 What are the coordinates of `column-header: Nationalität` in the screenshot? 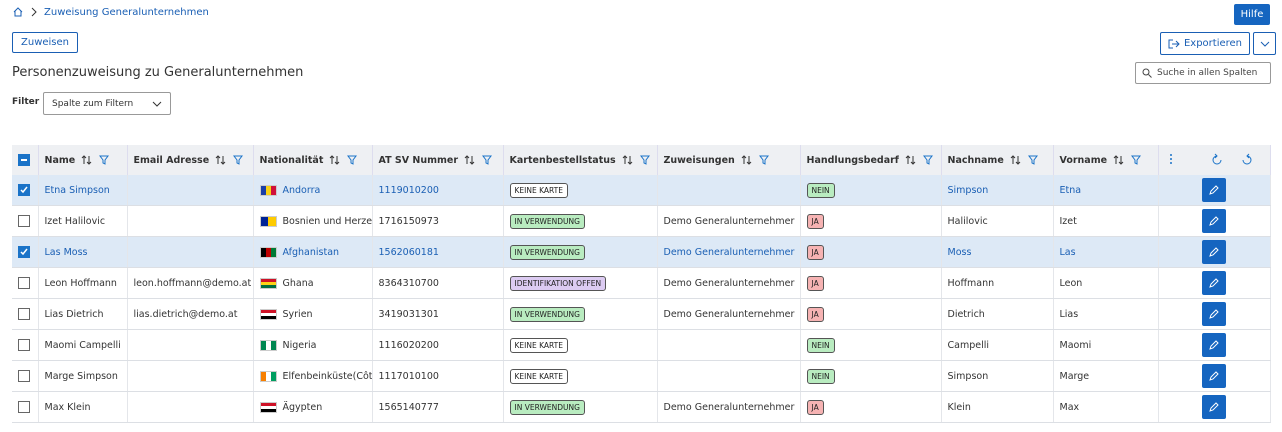 It's located at (313, 160).